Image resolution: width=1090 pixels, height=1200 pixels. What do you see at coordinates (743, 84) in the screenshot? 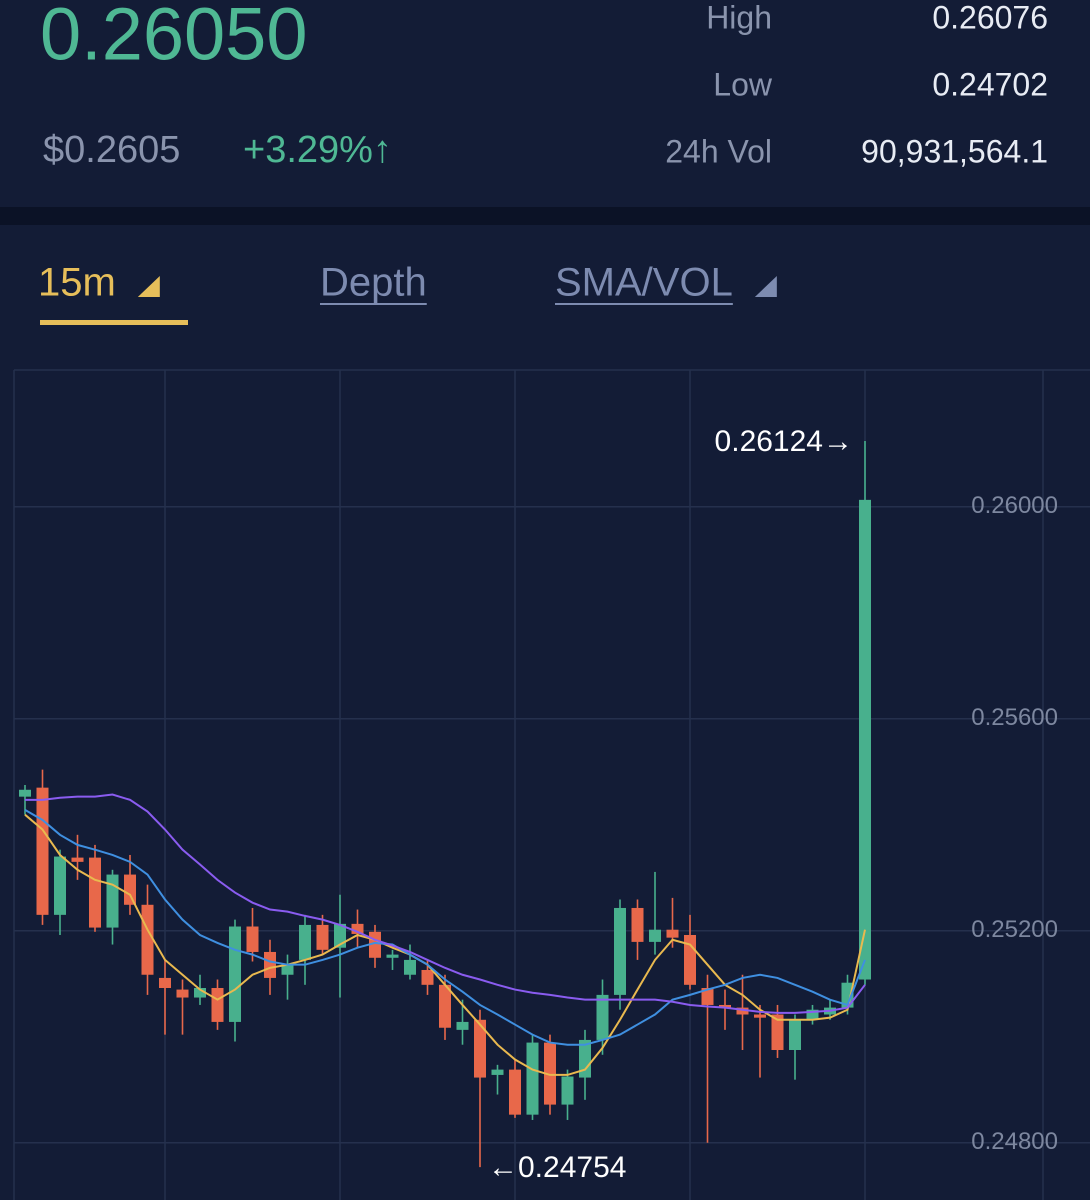
I see `stat-label: Low` at bounding box center [743, 84].